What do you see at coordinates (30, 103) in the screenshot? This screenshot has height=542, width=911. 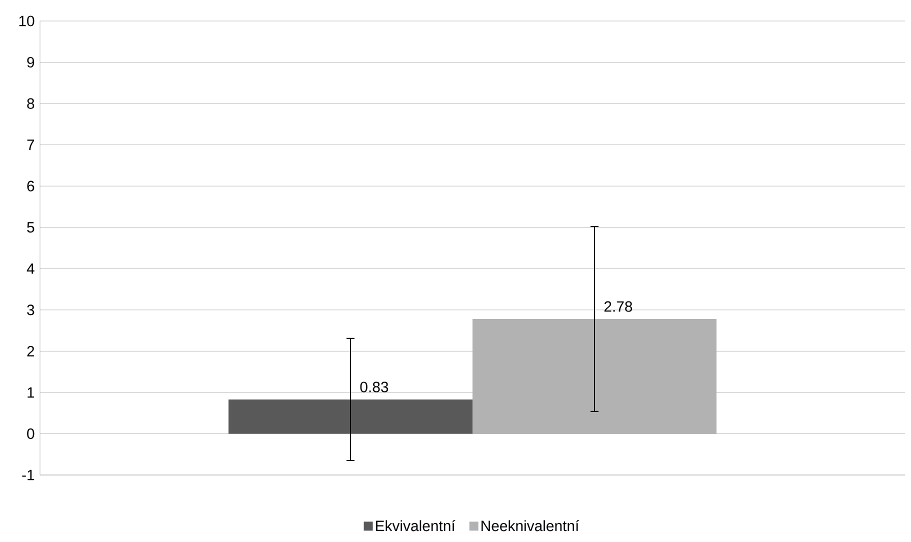 I see `y-tick-label: 8` at bounding box center [30, 103].